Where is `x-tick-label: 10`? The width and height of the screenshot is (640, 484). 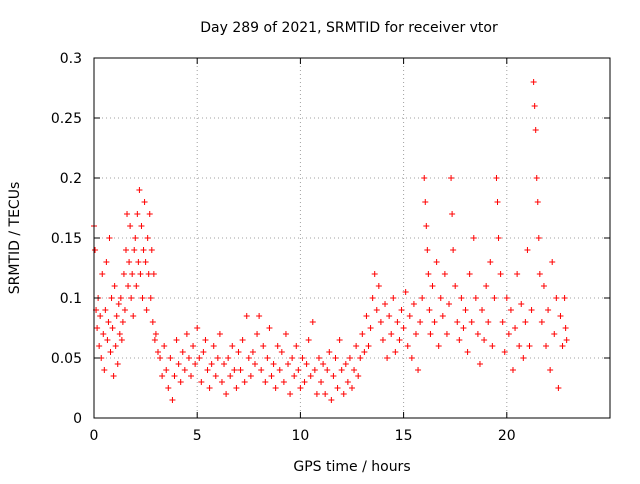
x-tick-label: 10 is located at coordinates (300, 436).